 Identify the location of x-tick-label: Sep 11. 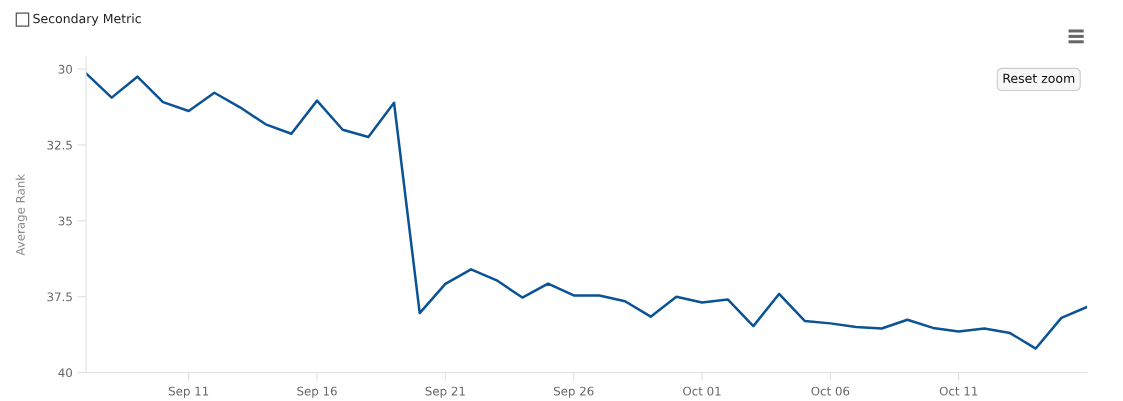
(188, 392).